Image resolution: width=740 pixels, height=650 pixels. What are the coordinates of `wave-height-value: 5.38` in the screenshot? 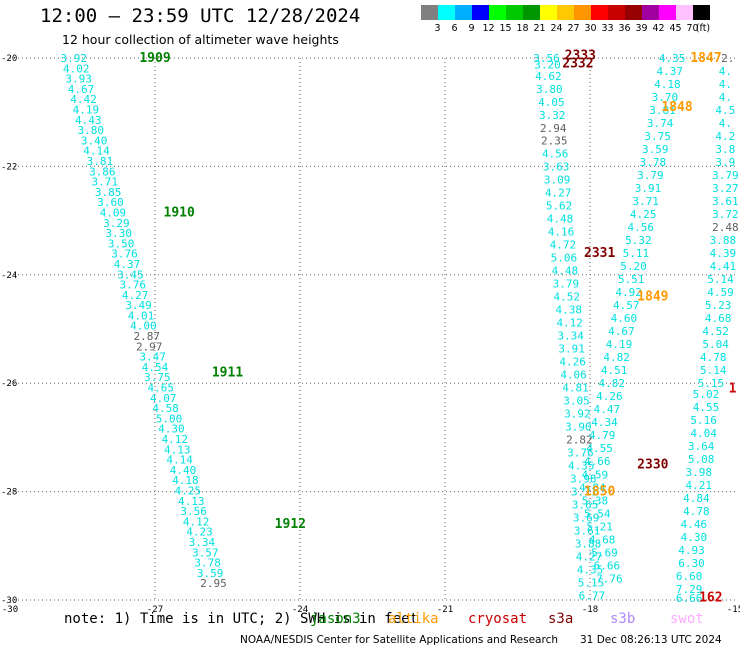 It's located at (595, 500).